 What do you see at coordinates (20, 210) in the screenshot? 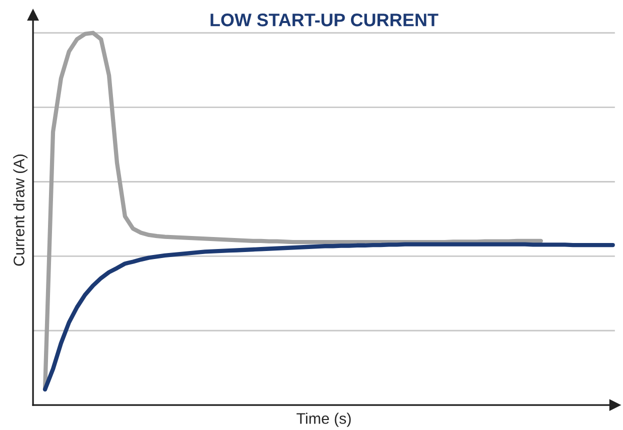
I see `y-axis-title: Current draw (A)` at bounding box center [20, 210].